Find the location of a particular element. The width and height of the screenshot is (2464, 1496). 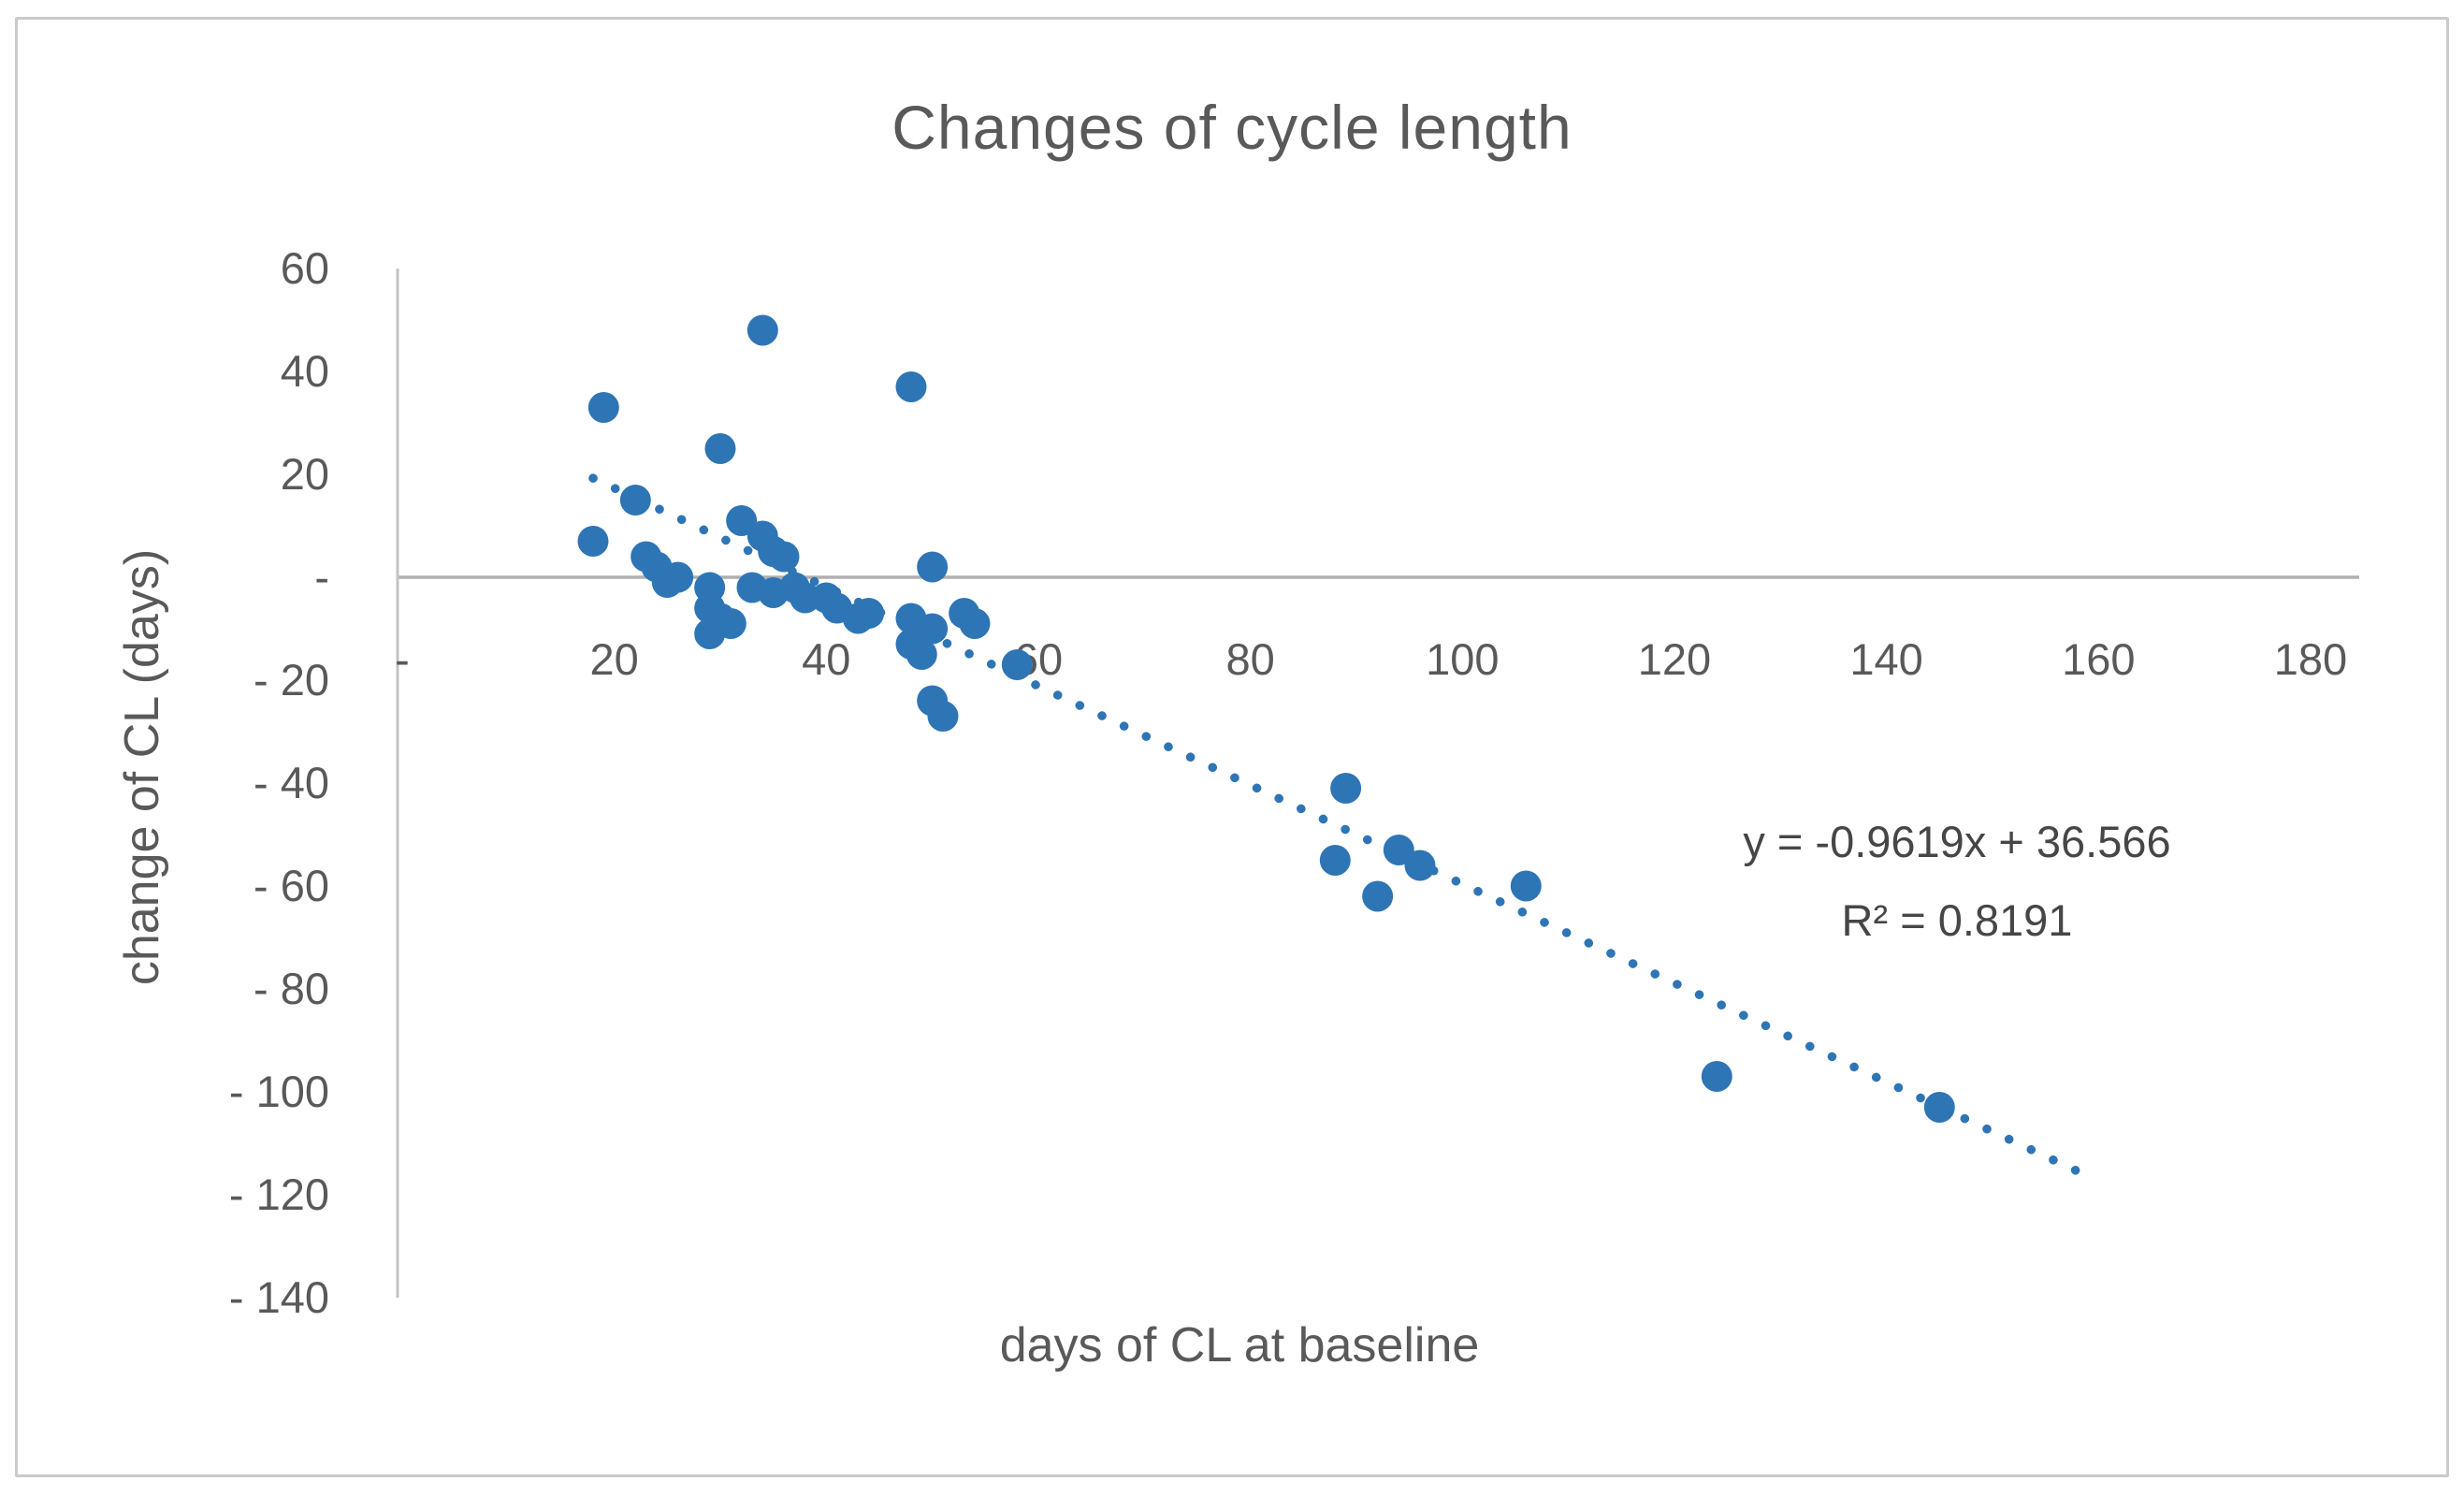

x-tick-label: 80 is located at coordinates (1250, 659).